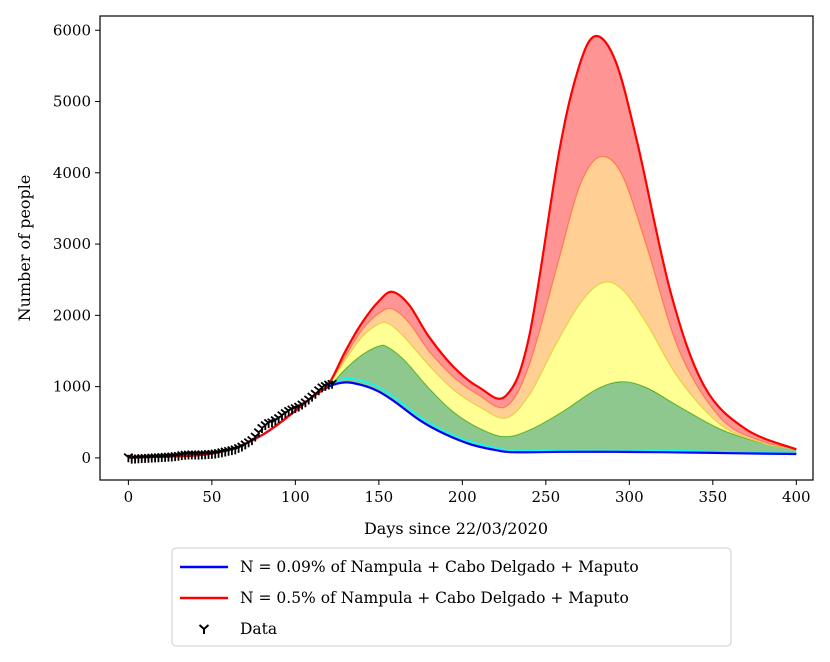  What do you see at coordinates (546, 497) in the screenshot?
I see `x-tick-label: 250` at bounding box center [546, 497].